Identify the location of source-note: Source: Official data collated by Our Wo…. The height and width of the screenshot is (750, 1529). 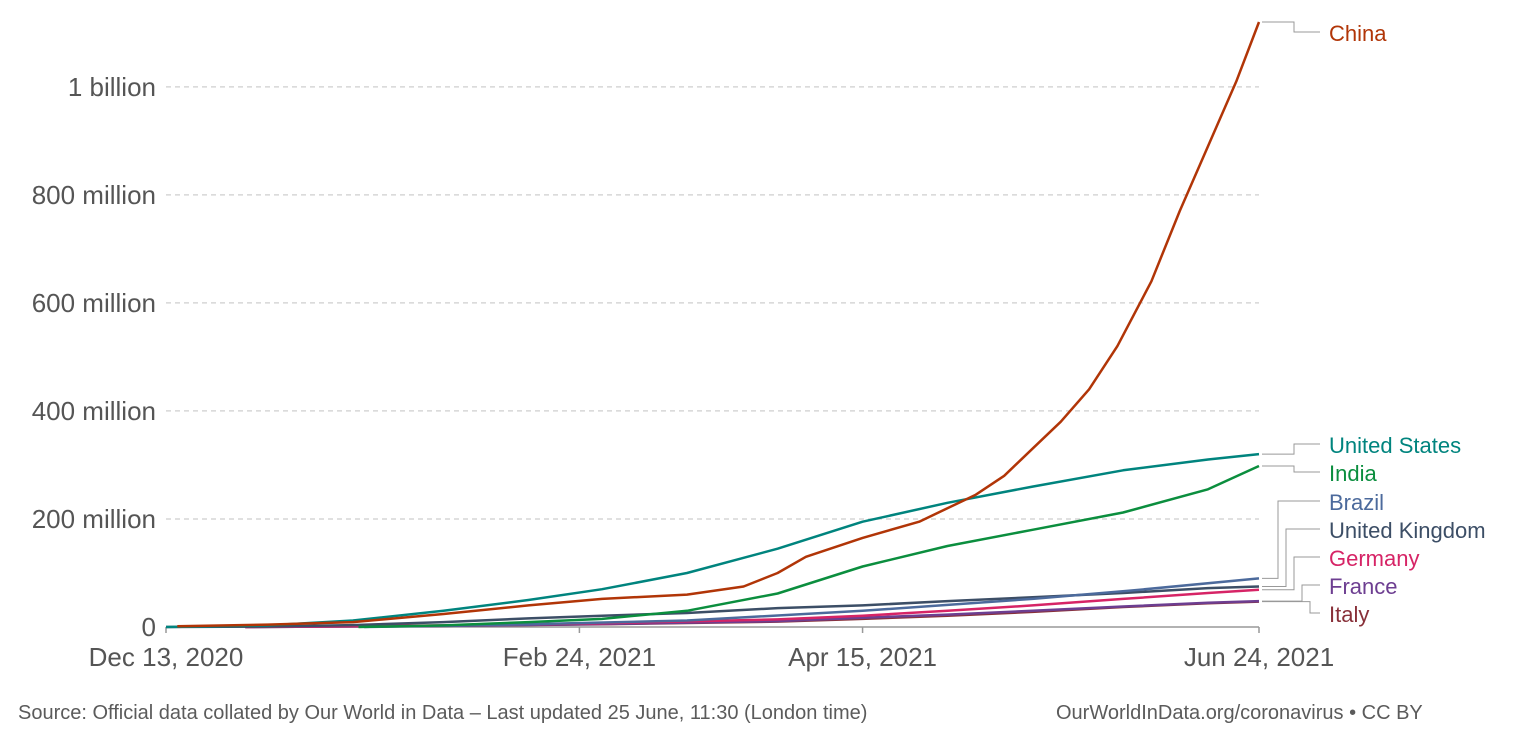
(443, 713).